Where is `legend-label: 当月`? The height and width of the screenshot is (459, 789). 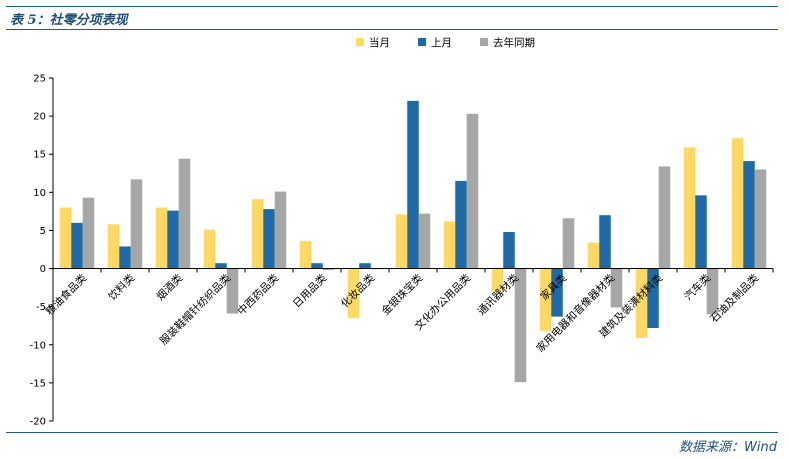 legend-label: 当月 is located at coordinates (379, 42).